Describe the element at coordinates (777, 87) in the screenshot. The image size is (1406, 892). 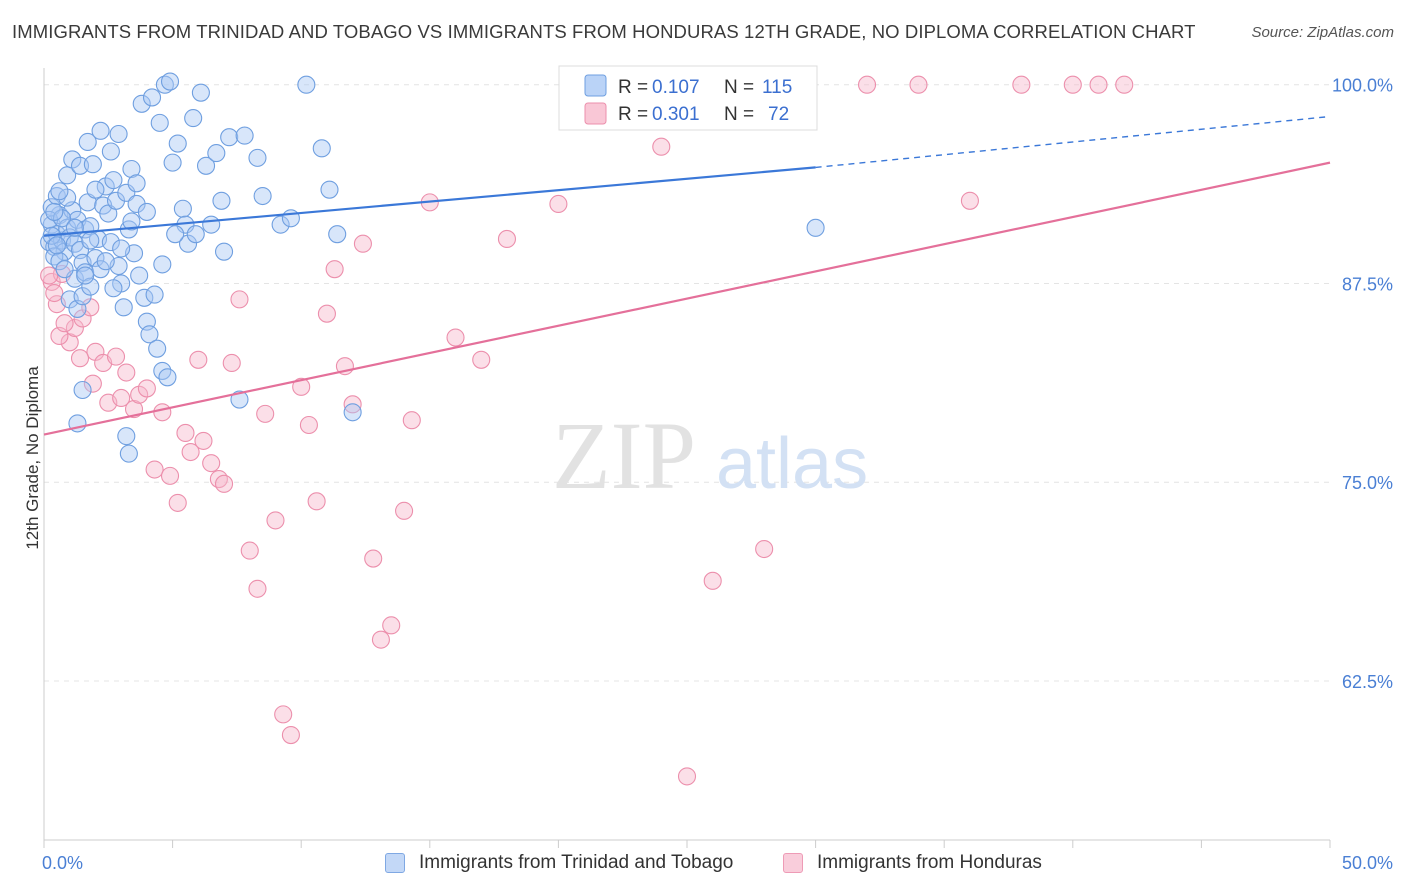
I see `legend-n-value-blue: 115` at that location.